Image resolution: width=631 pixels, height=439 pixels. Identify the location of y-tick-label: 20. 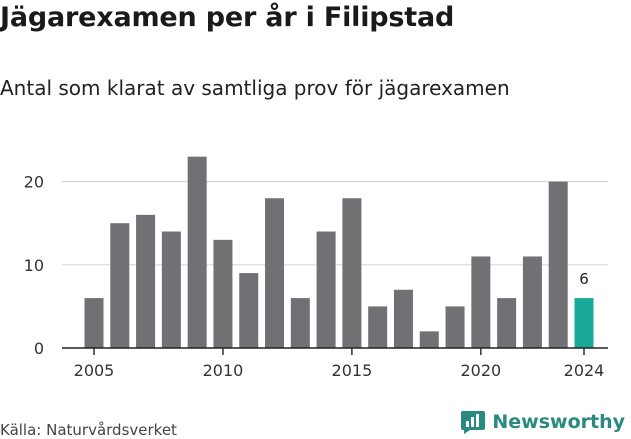
(34, 182).